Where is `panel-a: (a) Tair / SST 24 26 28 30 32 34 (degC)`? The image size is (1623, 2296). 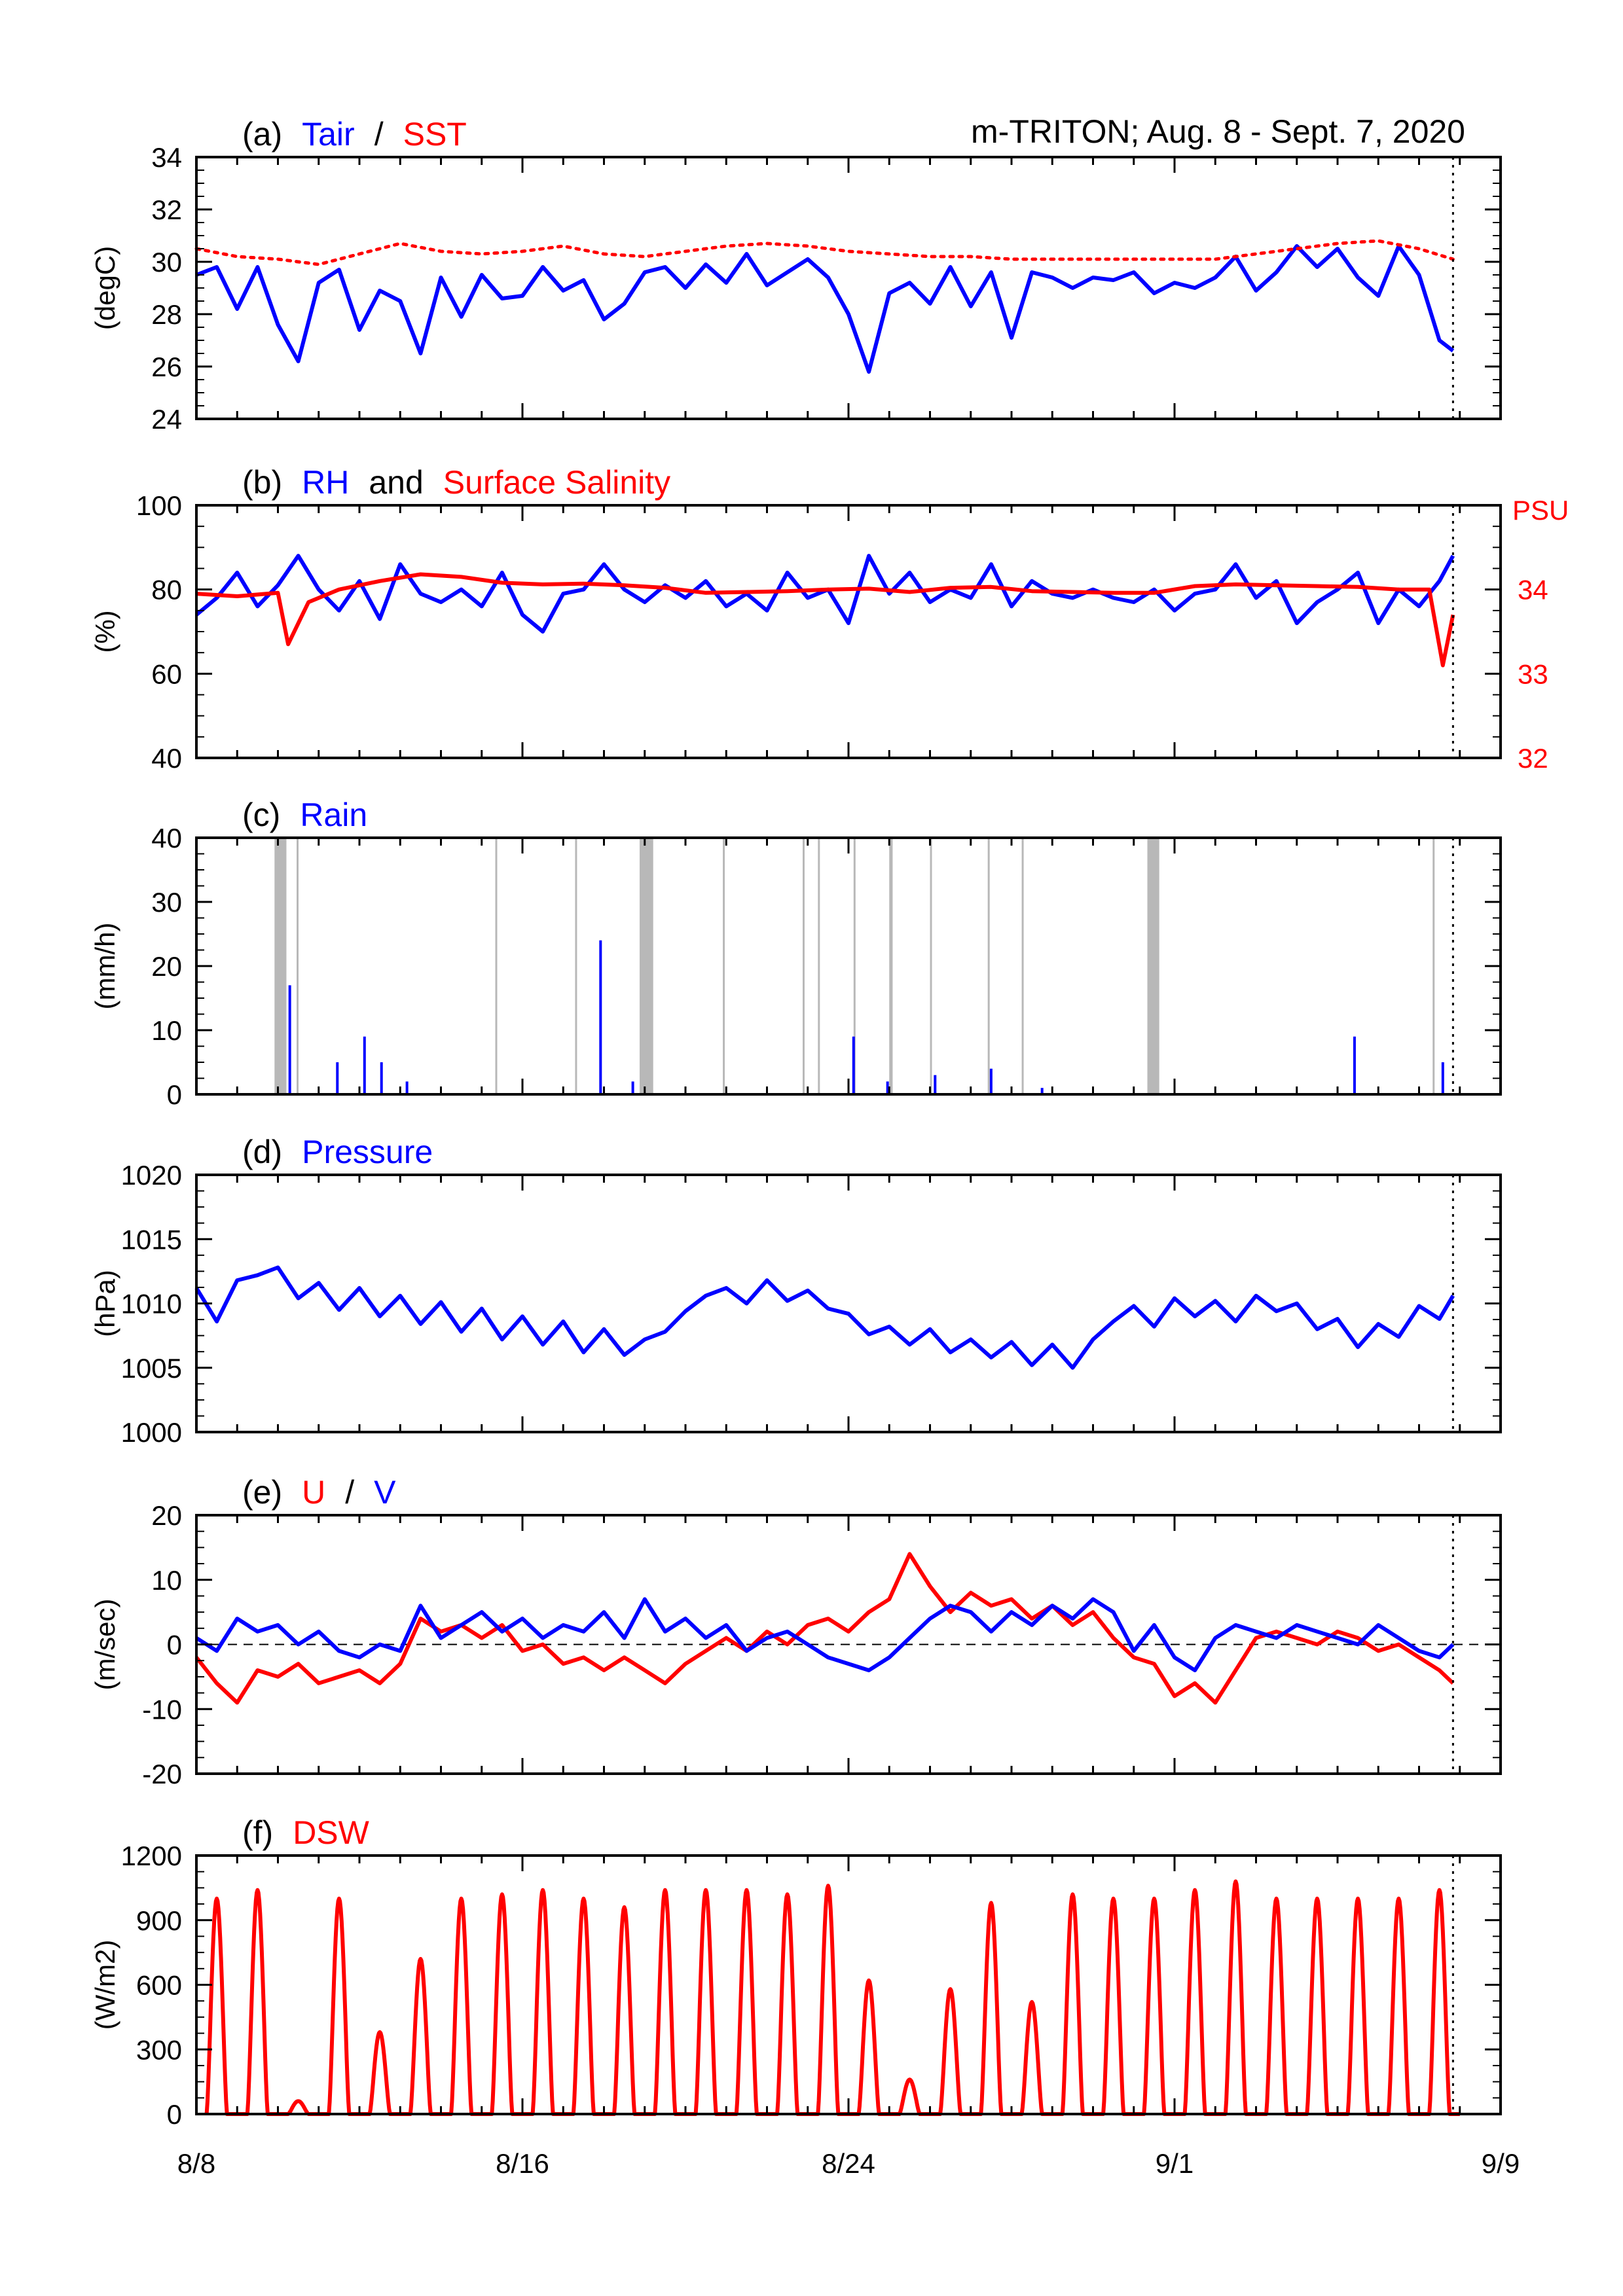
panel-a: (a) Tair / SST 24 26 28 30 32 34 (degC) is located at coordinates (796, 275).